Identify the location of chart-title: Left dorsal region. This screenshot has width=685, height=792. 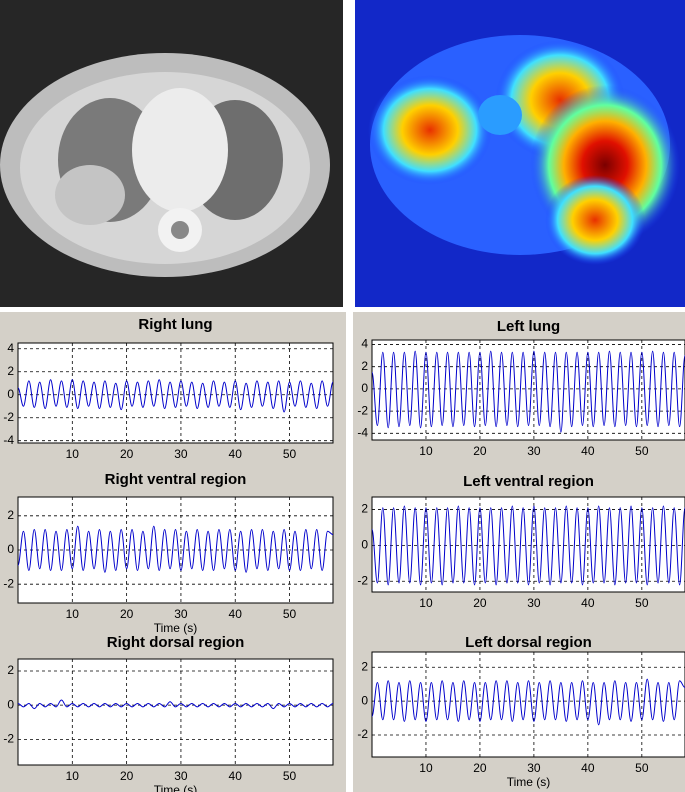
(528, 642).